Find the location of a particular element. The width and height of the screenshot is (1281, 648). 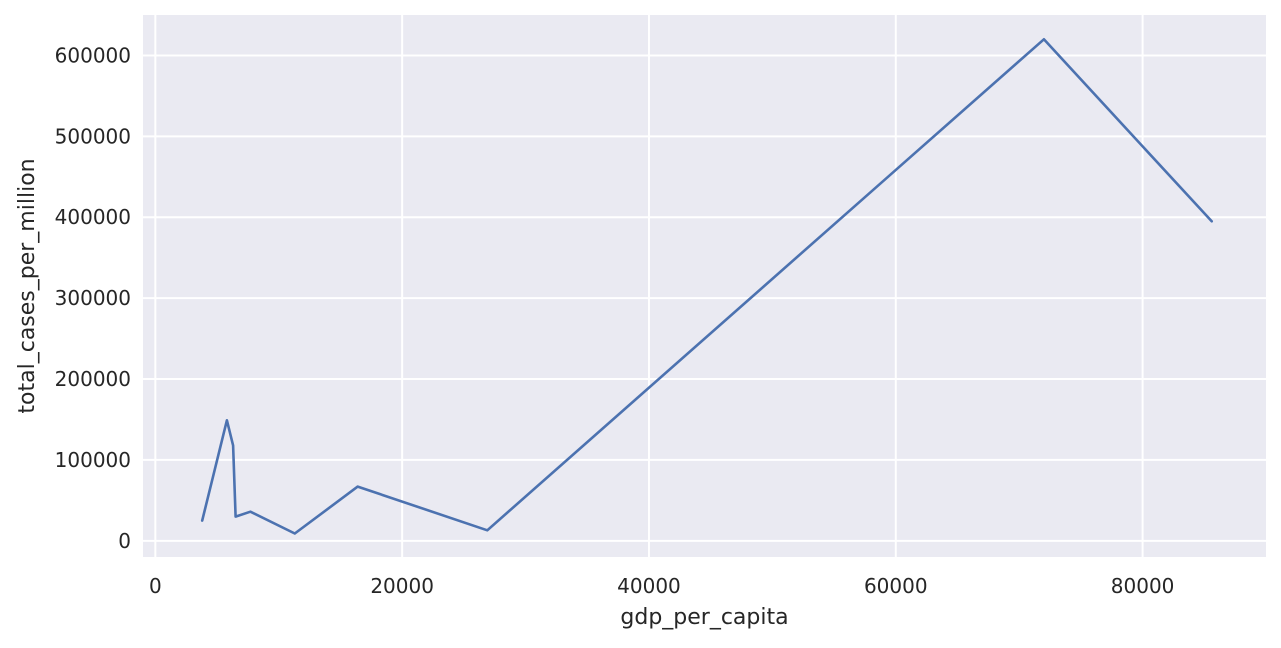

y-tick-label: 200000 is located at coordinates (93, 379).